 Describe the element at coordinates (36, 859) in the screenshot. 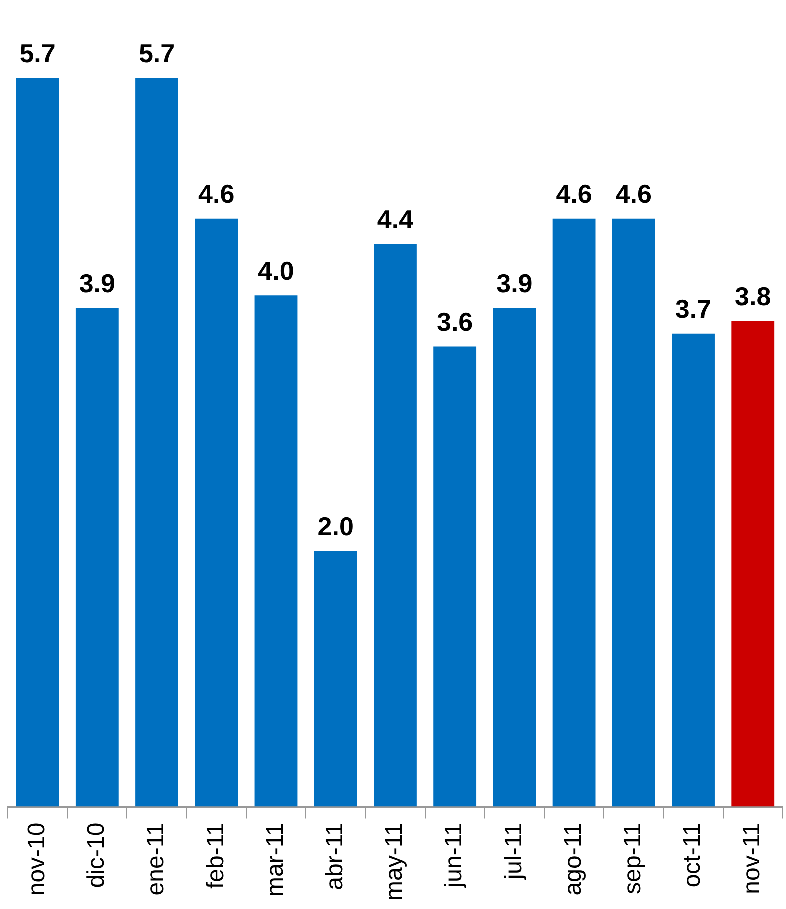

I see `x-tick-label: nov-10` at that location.